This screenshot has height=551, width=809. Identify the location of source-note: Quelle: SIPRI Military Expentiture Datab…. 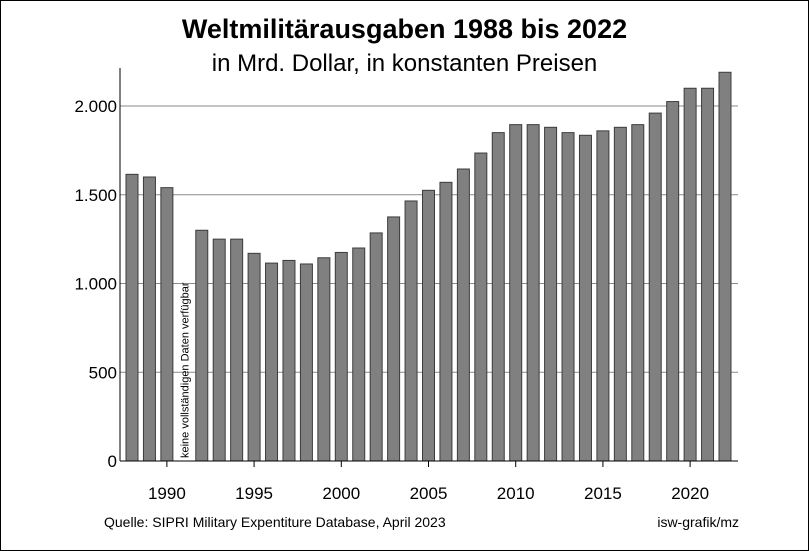
(275, 522).